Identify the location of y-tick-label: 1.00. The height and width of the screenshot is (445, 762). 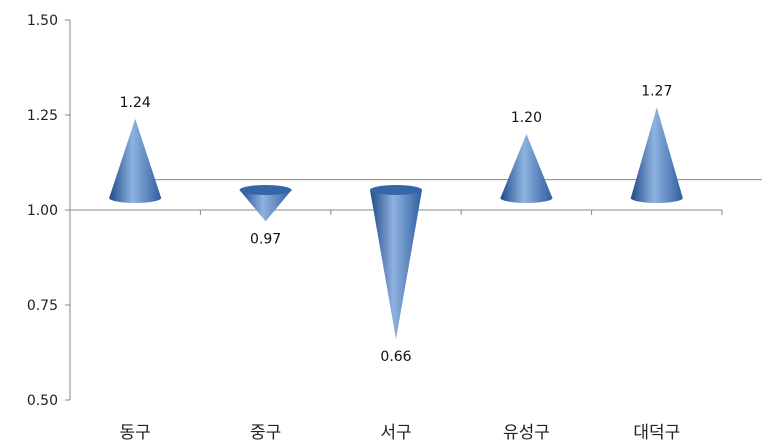
(42, 211).